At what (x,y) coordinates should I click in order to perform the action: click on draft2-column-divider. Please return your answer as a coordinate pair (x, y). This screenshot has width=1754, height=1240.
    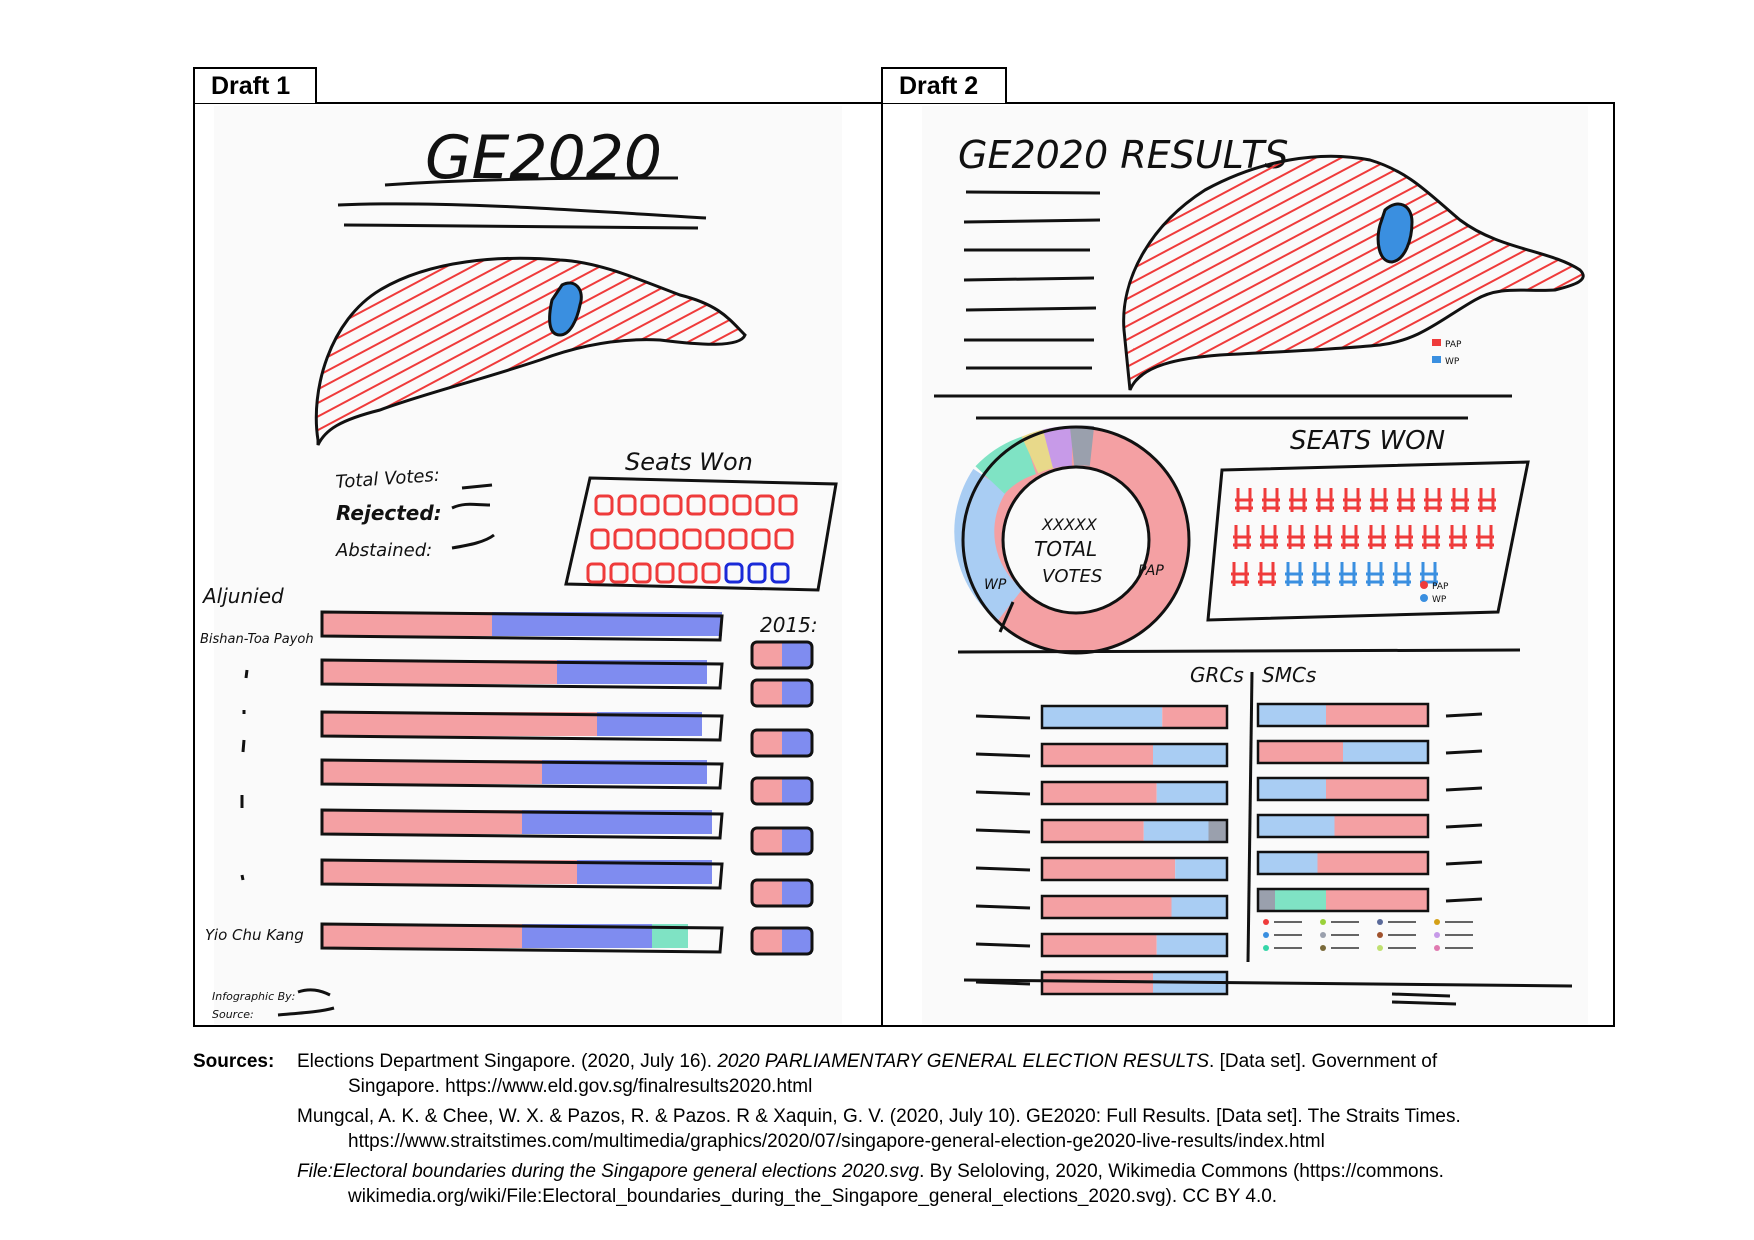
    Looking at the image, I should click on (1250, 817).